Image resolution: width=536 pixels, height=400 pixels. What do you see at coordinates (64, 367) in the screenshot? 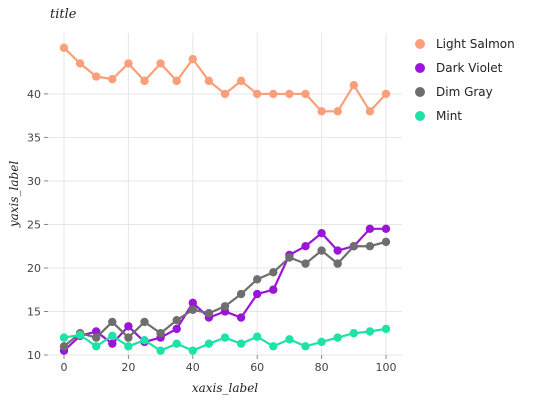
I see `x-tick-label: 0` at bounding box center [64, 367].